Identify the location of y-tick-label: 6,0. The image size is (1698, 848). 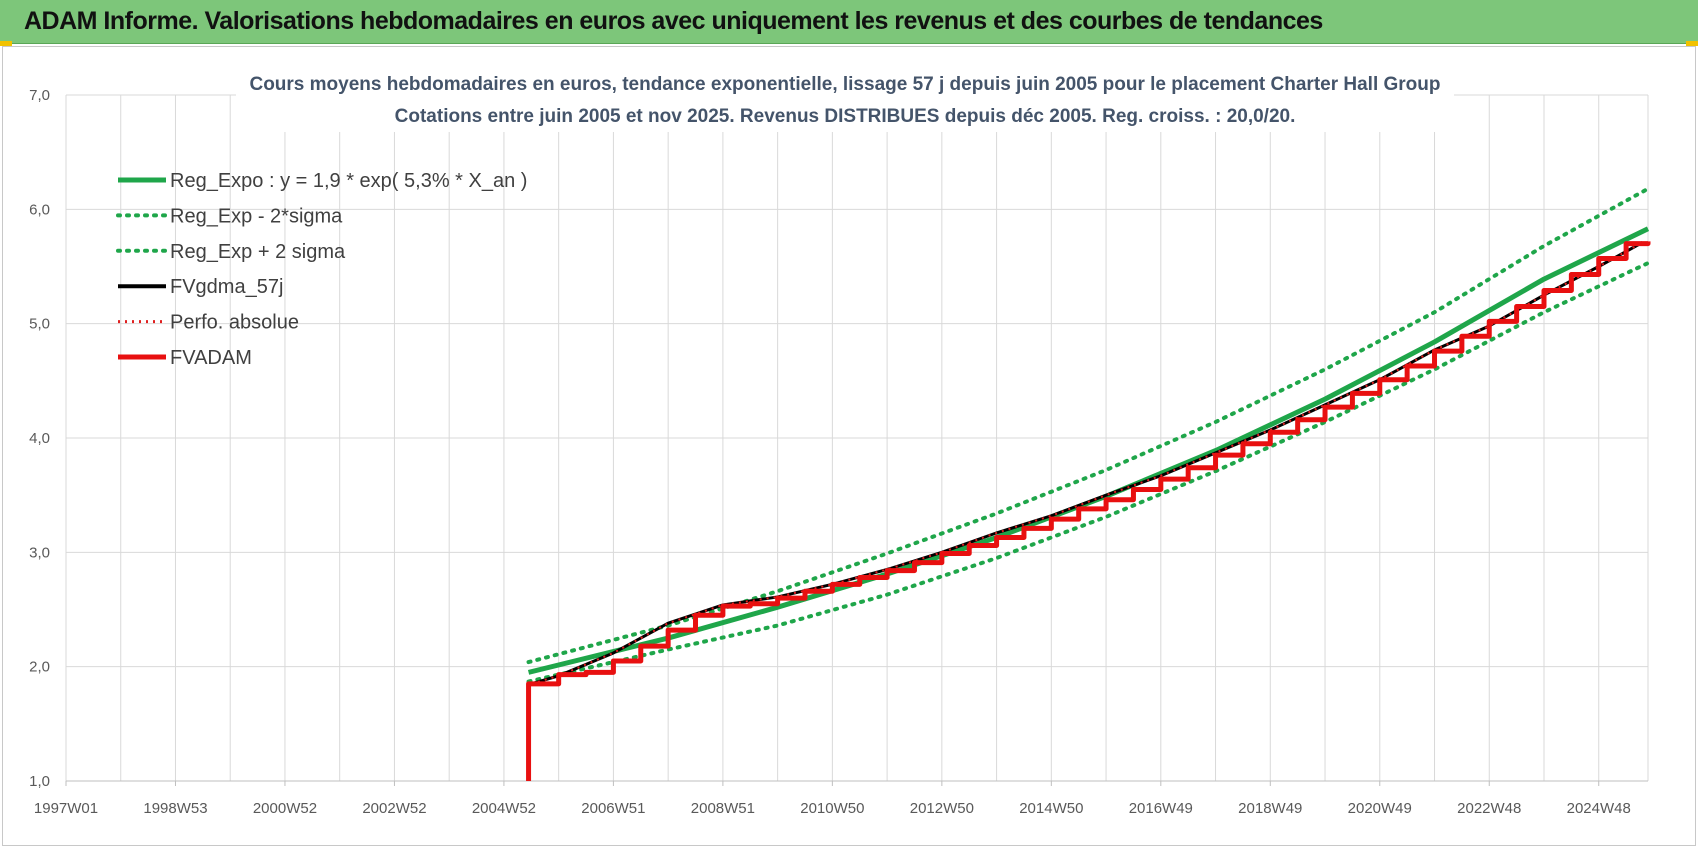
(39, 209).